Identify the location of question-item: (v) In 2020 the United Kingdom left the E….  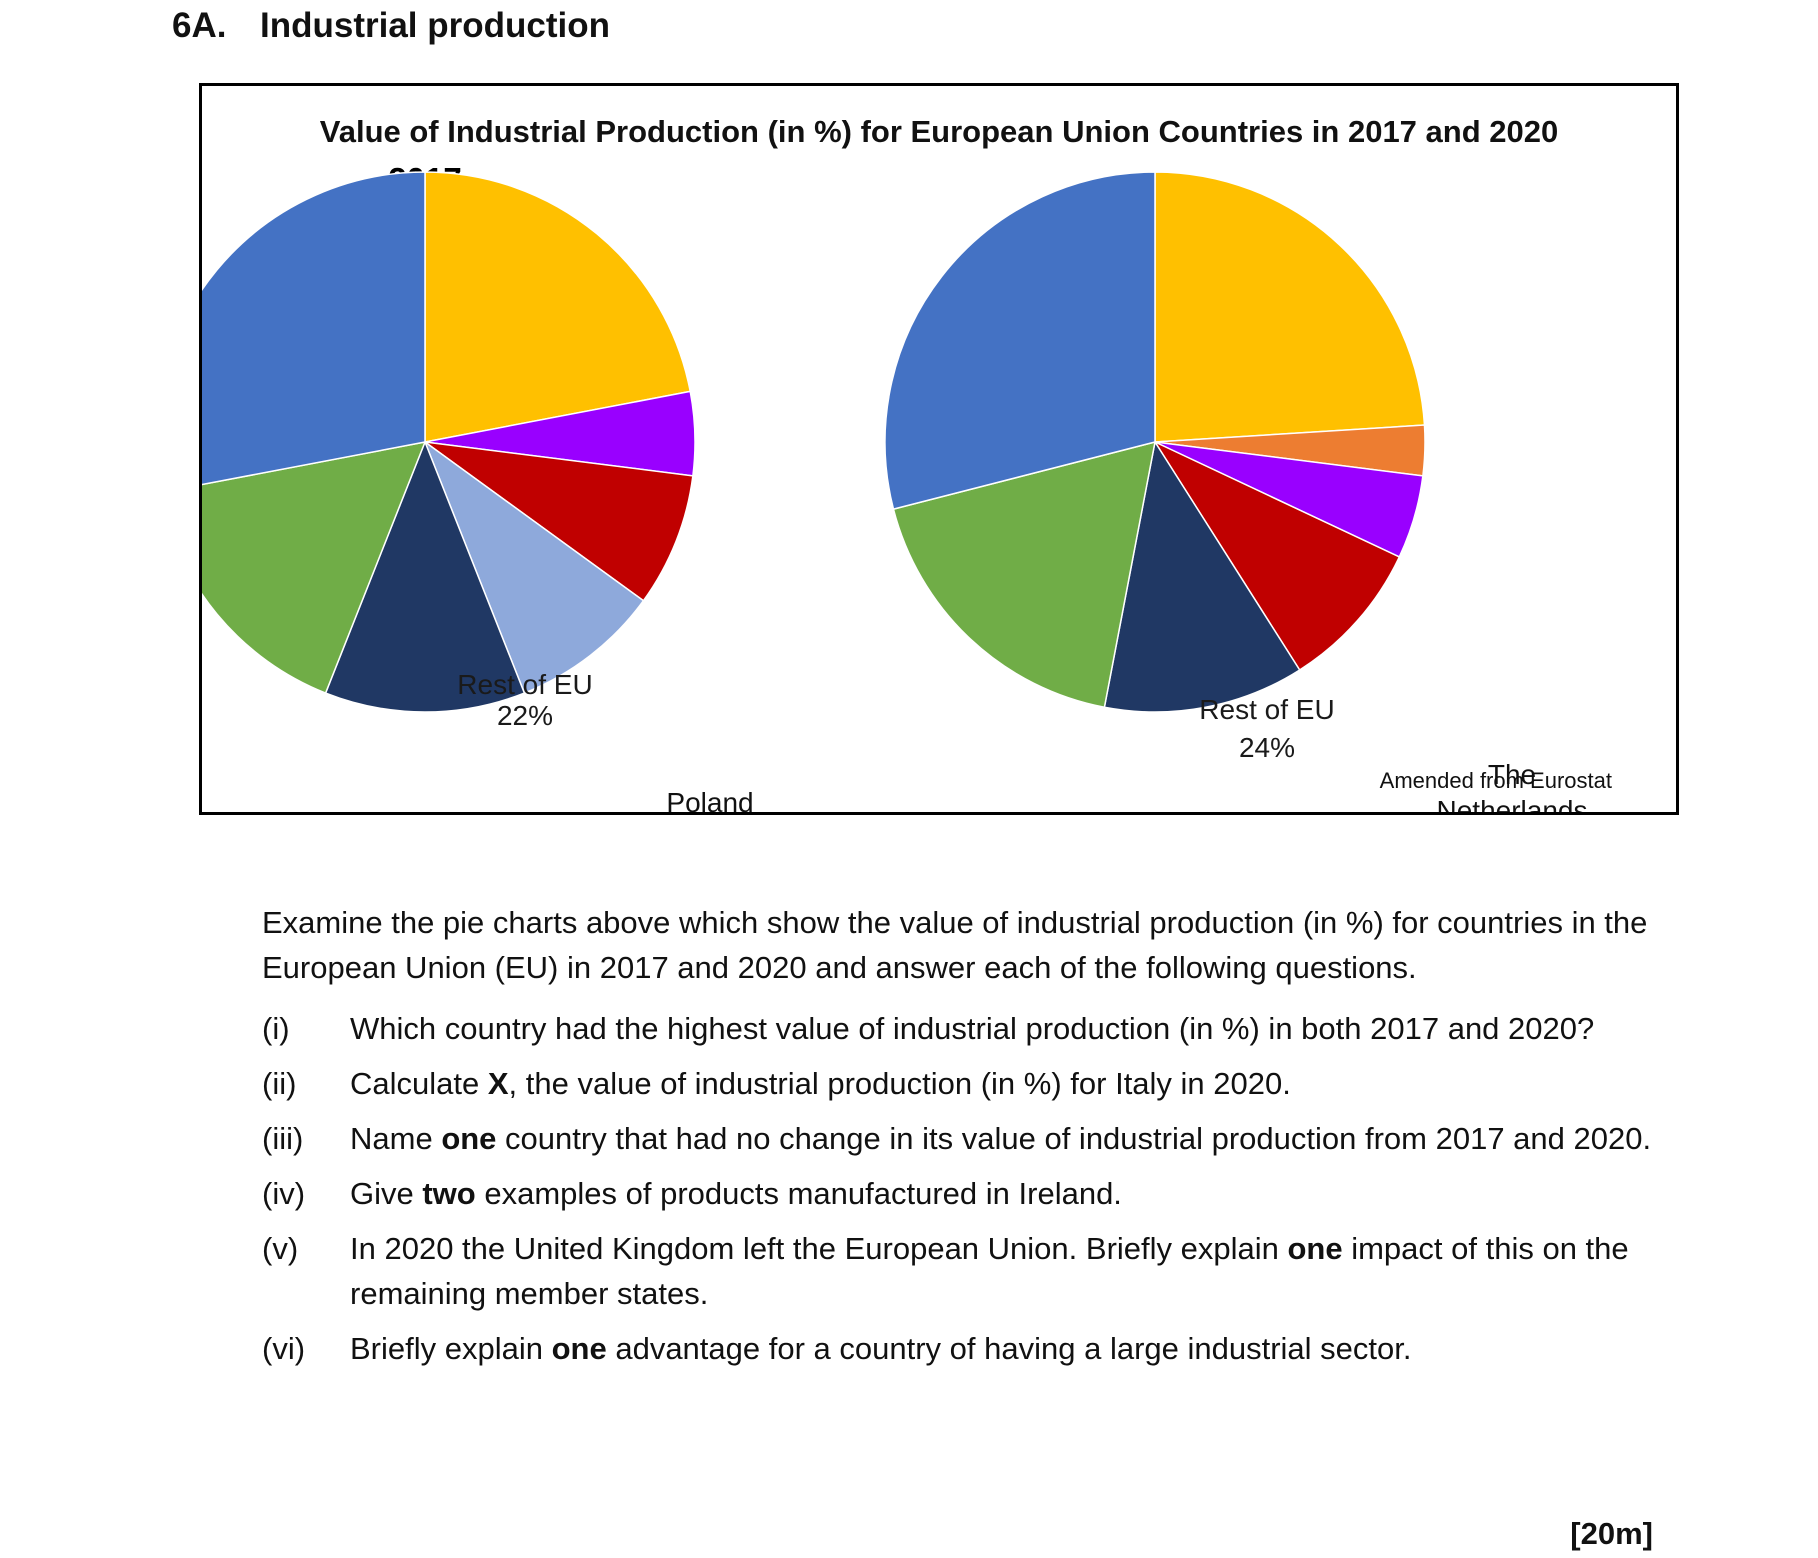
(962, 1271).